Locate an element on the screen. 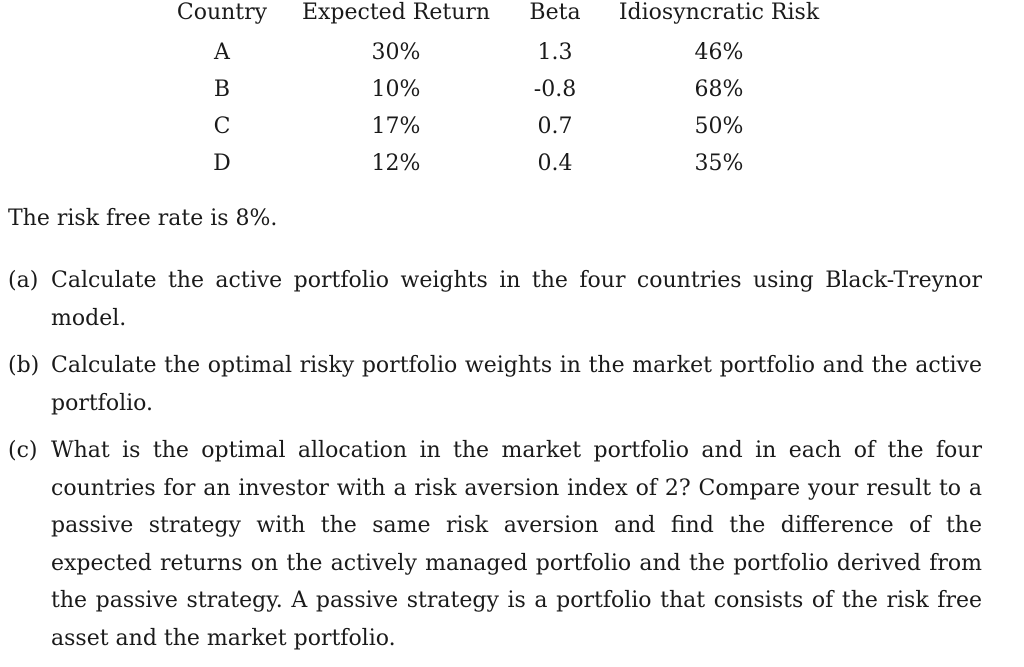 This screenshot has height=667, width=1024. cell-beta: 1.3 is located at coordinates (555, 52).